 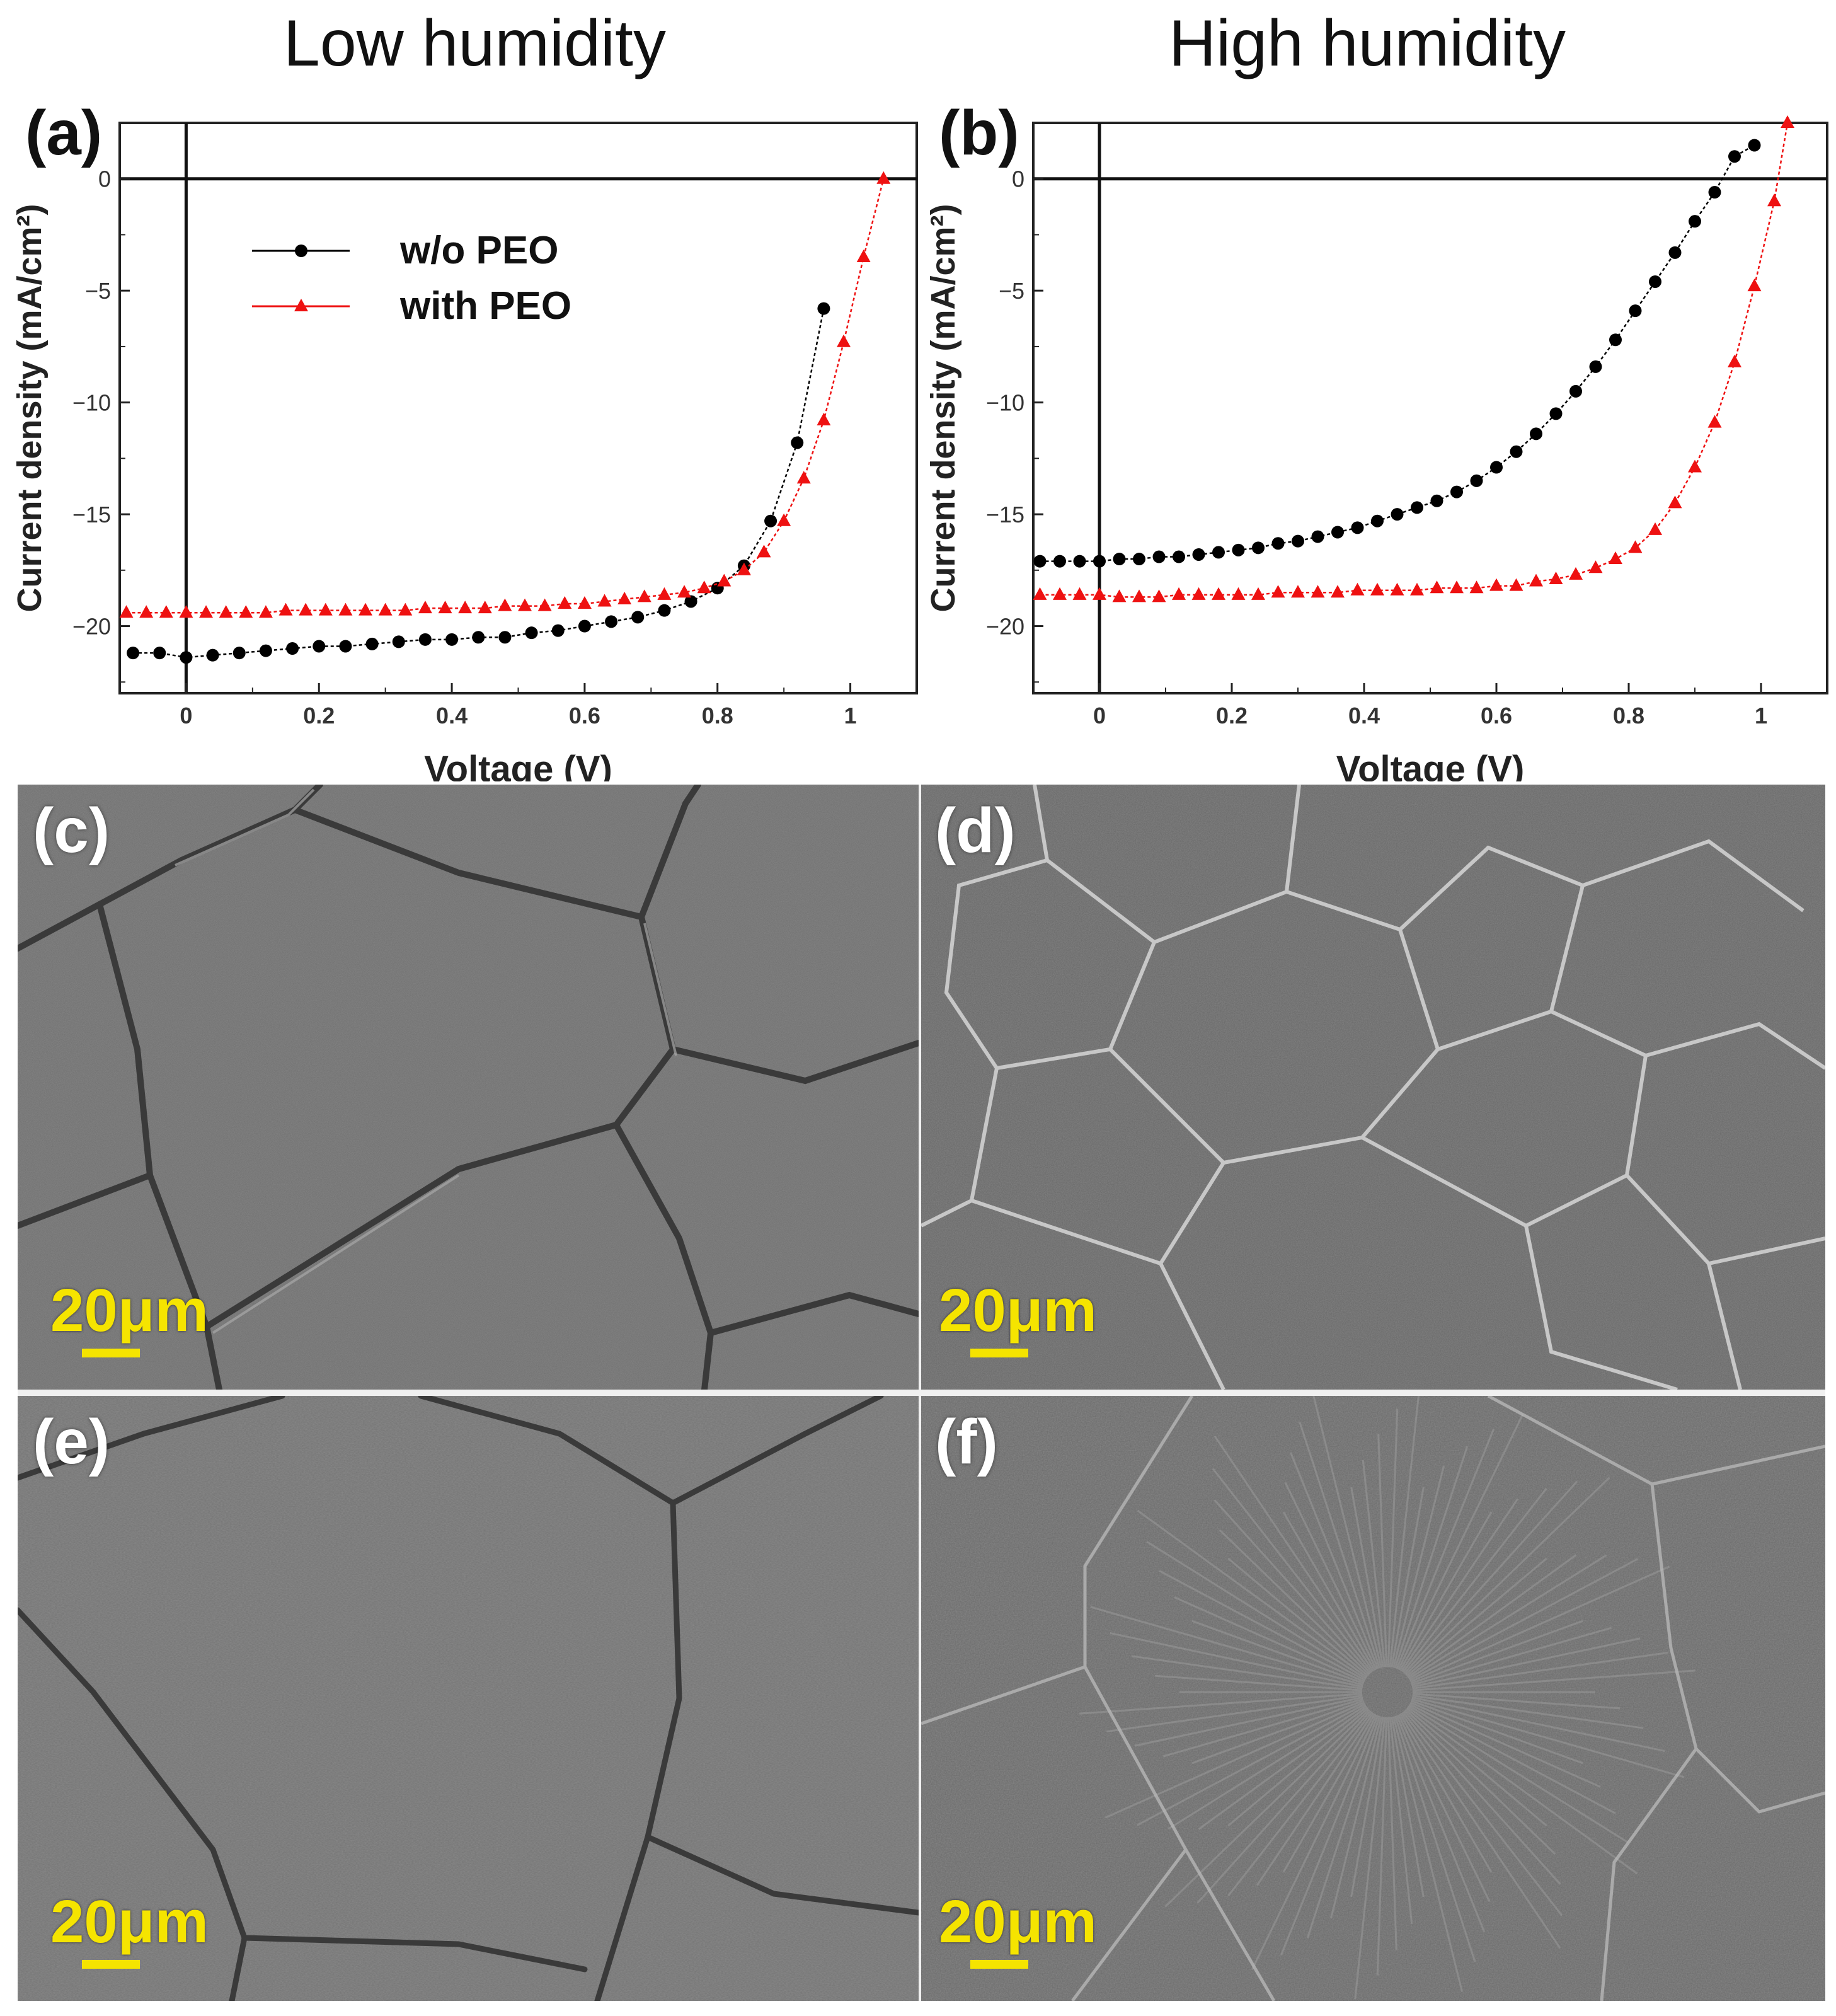 What do you see at coordinates (1005, 627) in the screenshot?
I see `y-tick-label-b: −20` at bounding box center [1005, 627].